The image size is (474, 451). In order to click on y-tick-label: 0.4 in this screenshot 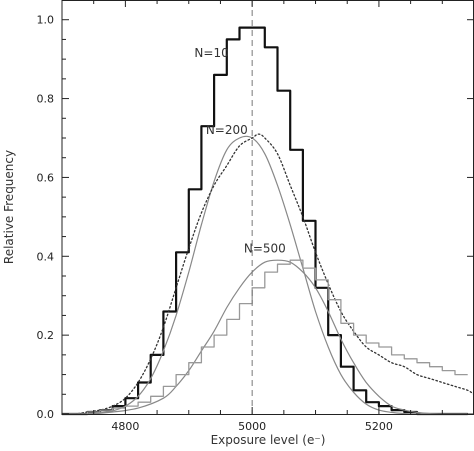, I will do `click(46, 256)`.